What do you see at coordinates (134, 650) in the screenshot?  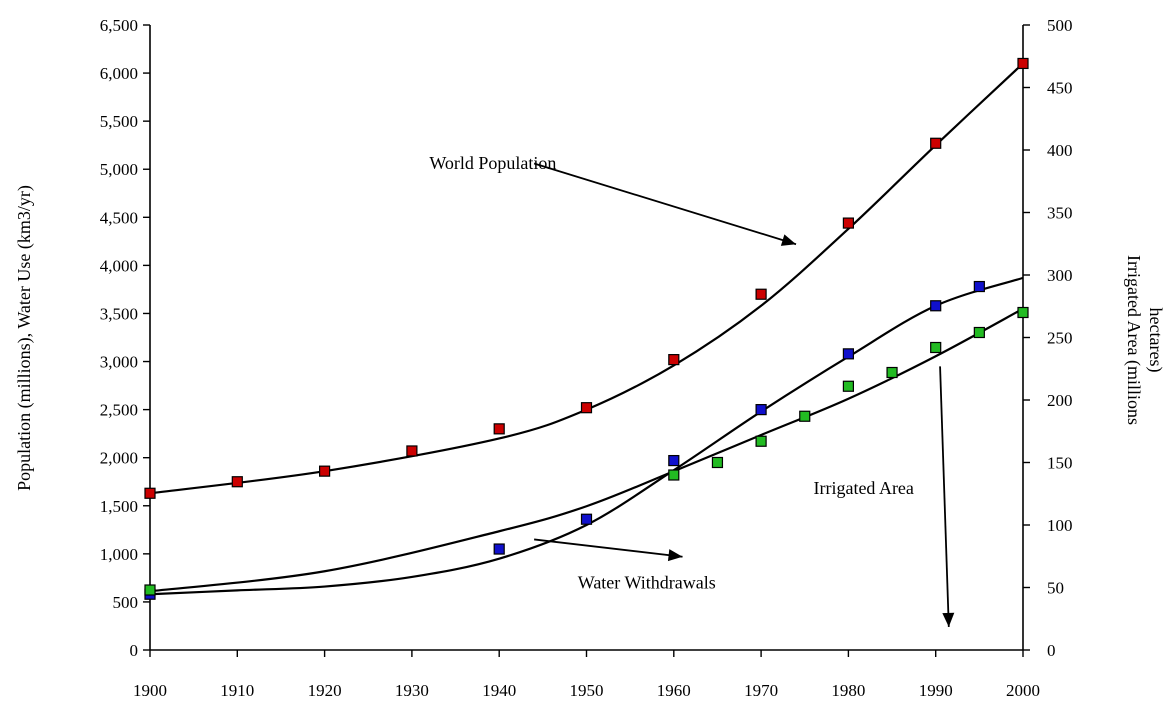 I see `y-tick-label: 0` at bounding box center [134, 650].